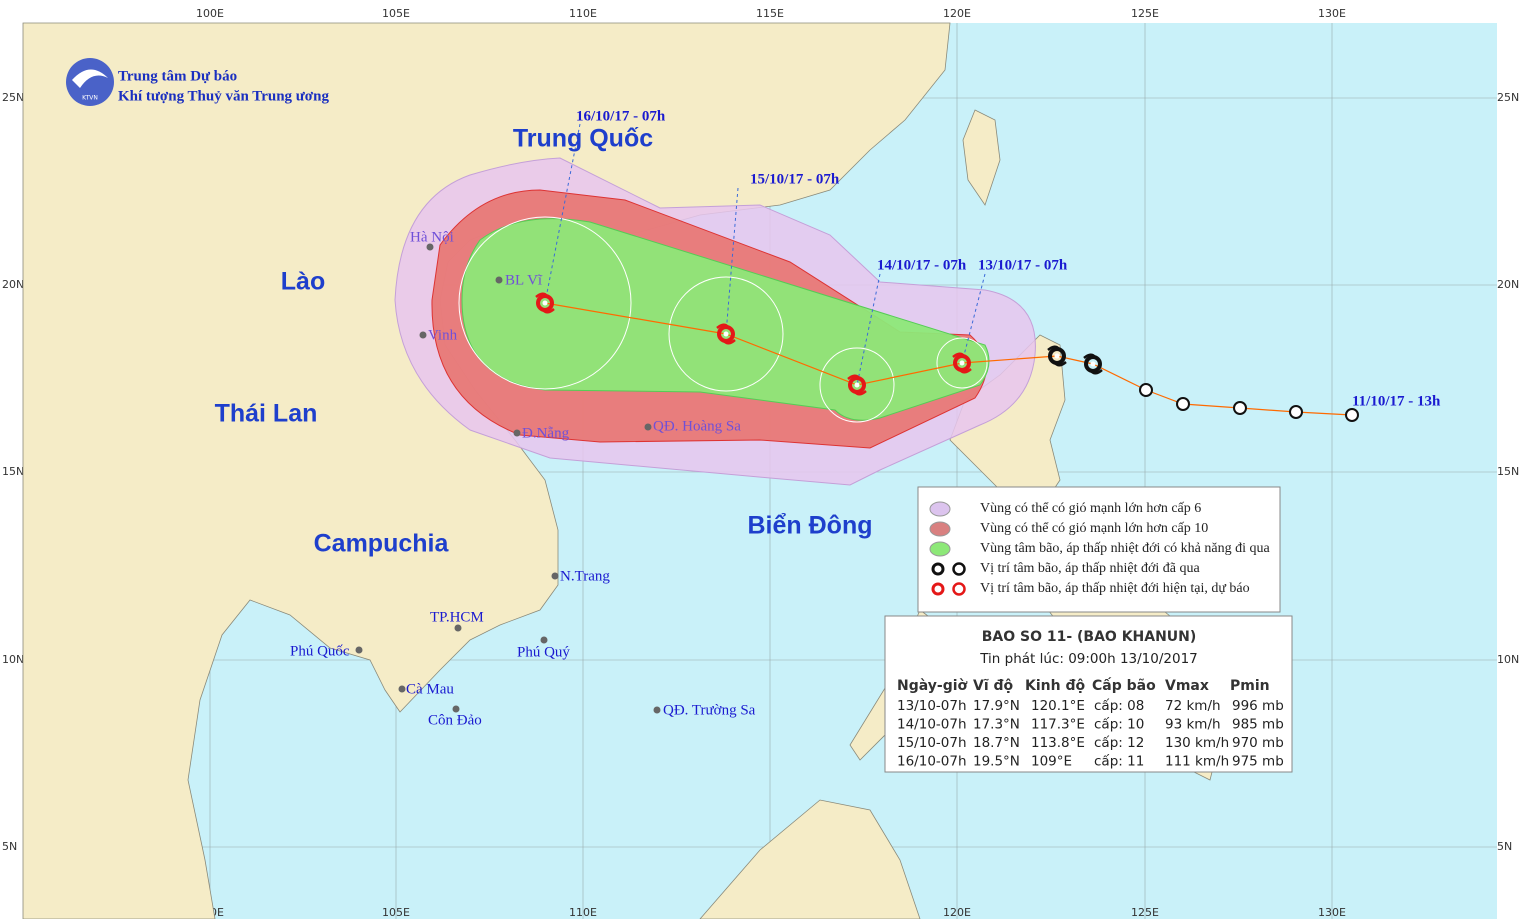  Describe the element at coordinates (177, 76) in the screenshot. I see `agency-name: Trung tâm Dự báo` at that location.